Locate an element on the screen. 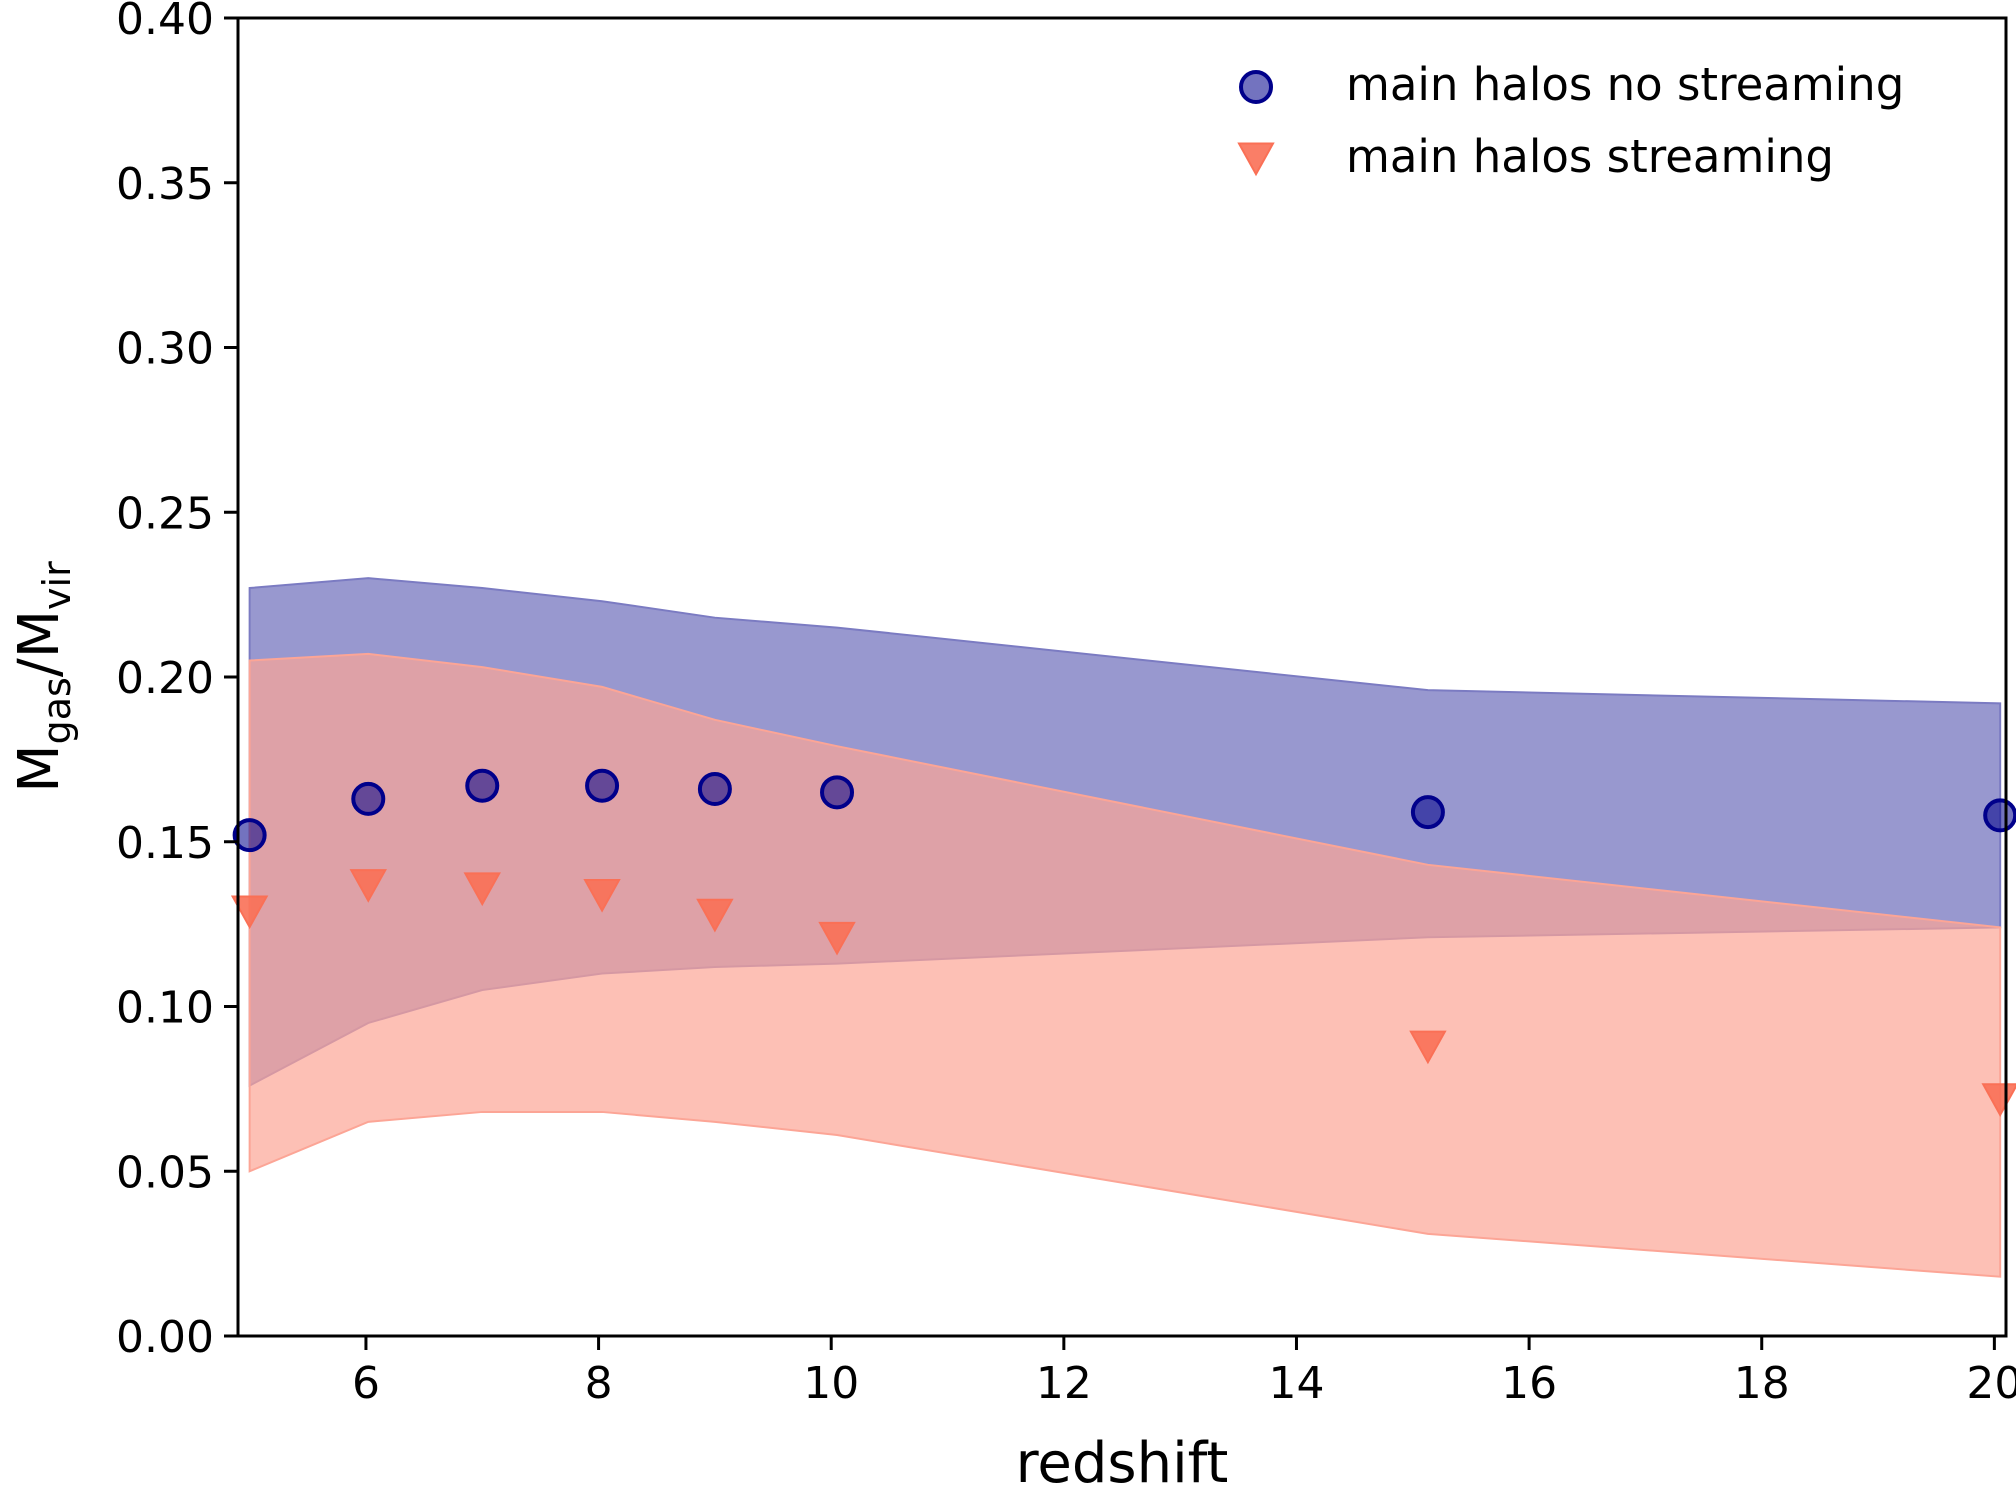 The width and height of the screenshot is (2016, 1487). y-tick-label: 0.40 is located at coordinates (165, 22).